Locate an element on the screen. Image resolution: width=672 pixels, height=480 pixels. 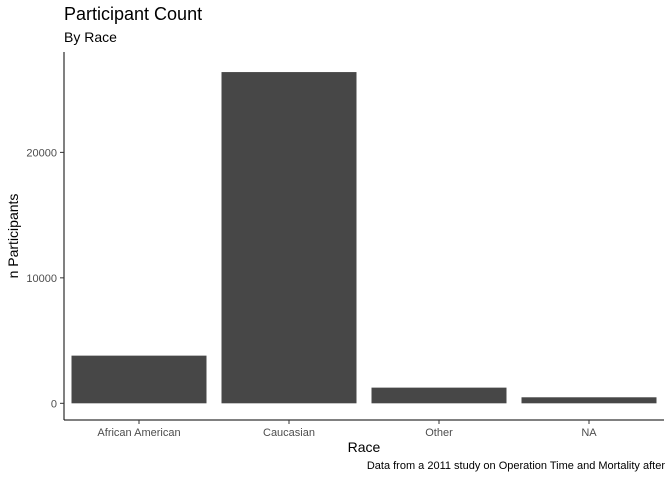
y-tick-label: 10000 is located at coordinates (41, 279).